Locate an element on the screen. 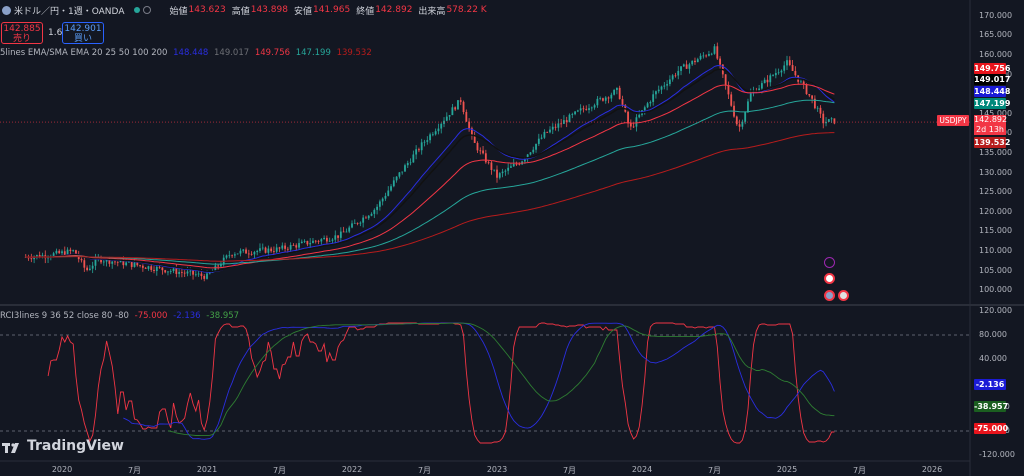  time-tick-label: 2020 is located at coordinates (62, 469).